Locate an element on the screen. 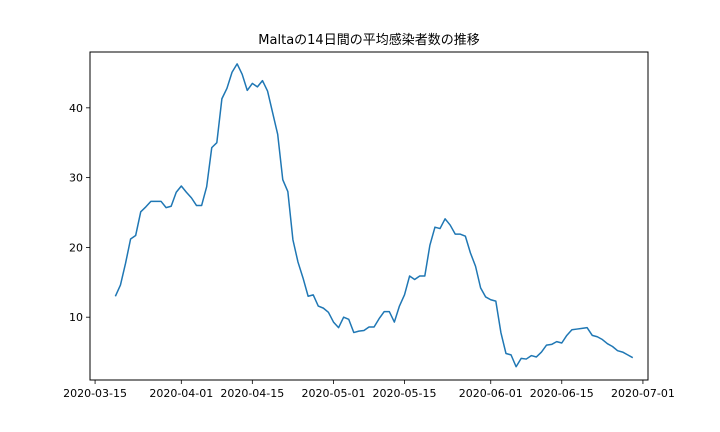 The height and width of the screenshot is (432, 720). x-tick-label: 2020-05-01 is located at coordinates (334, 393).